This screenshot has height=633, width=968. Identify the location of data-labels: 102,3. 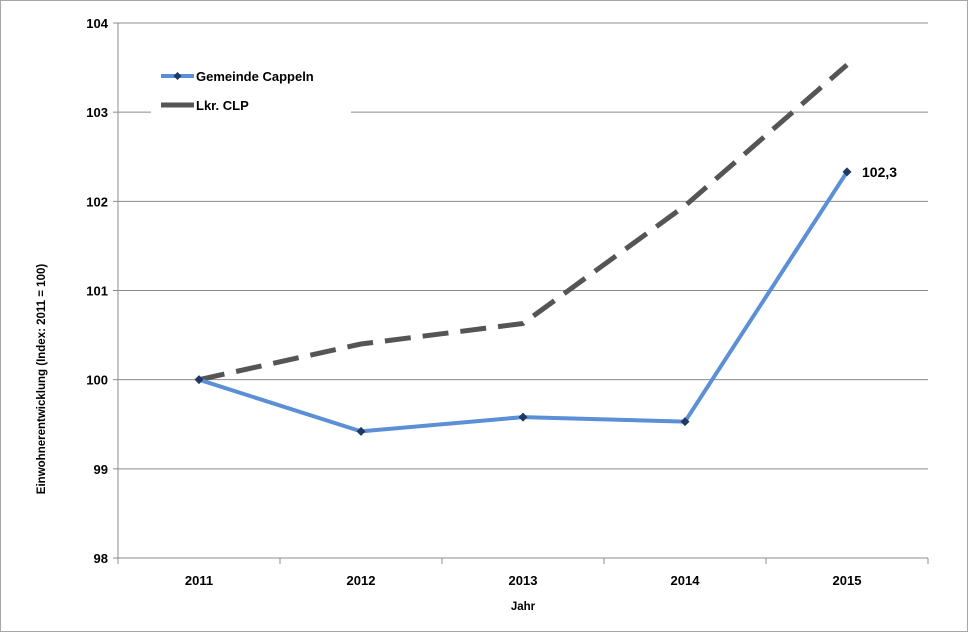
(879, 172).